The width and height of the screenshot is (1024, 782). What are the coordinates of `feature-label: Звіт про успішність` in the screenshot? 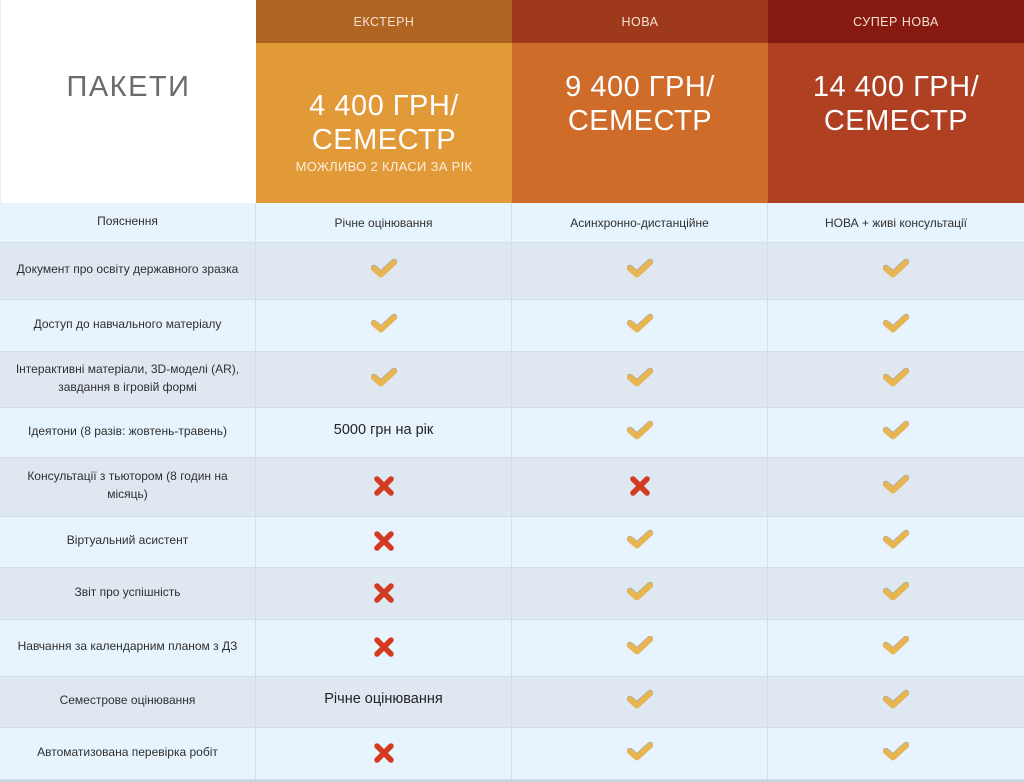 It's located at (128, 593).